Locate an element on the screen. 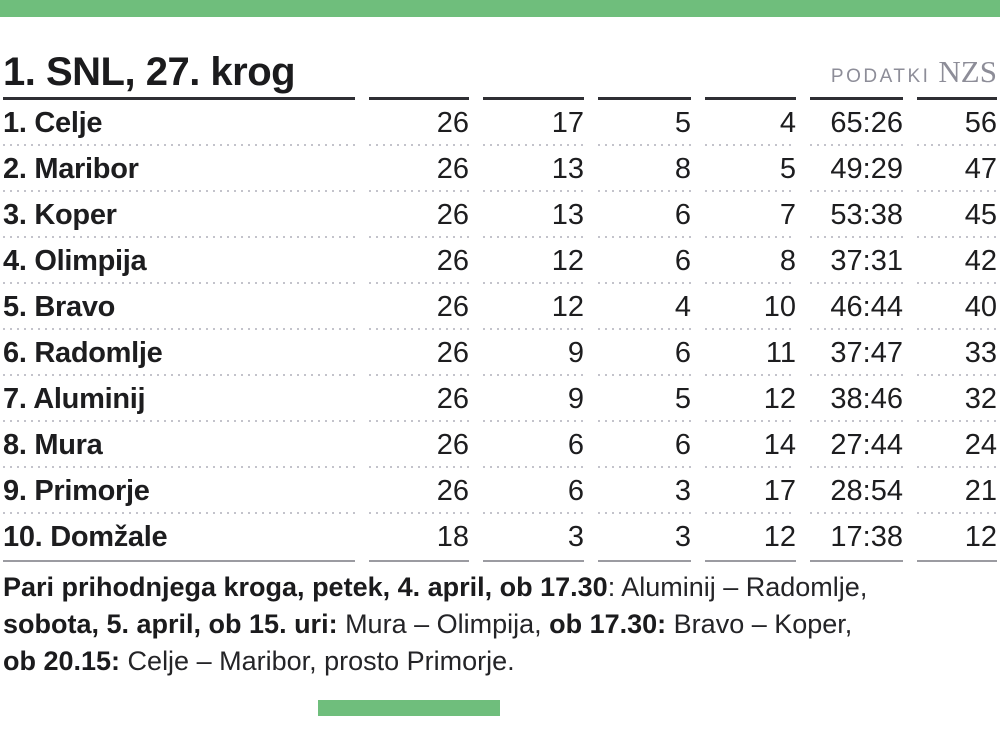 The width and height of the screenshot is (1000, 730). losses-cell: 7 is located at coordinates (750, 215).